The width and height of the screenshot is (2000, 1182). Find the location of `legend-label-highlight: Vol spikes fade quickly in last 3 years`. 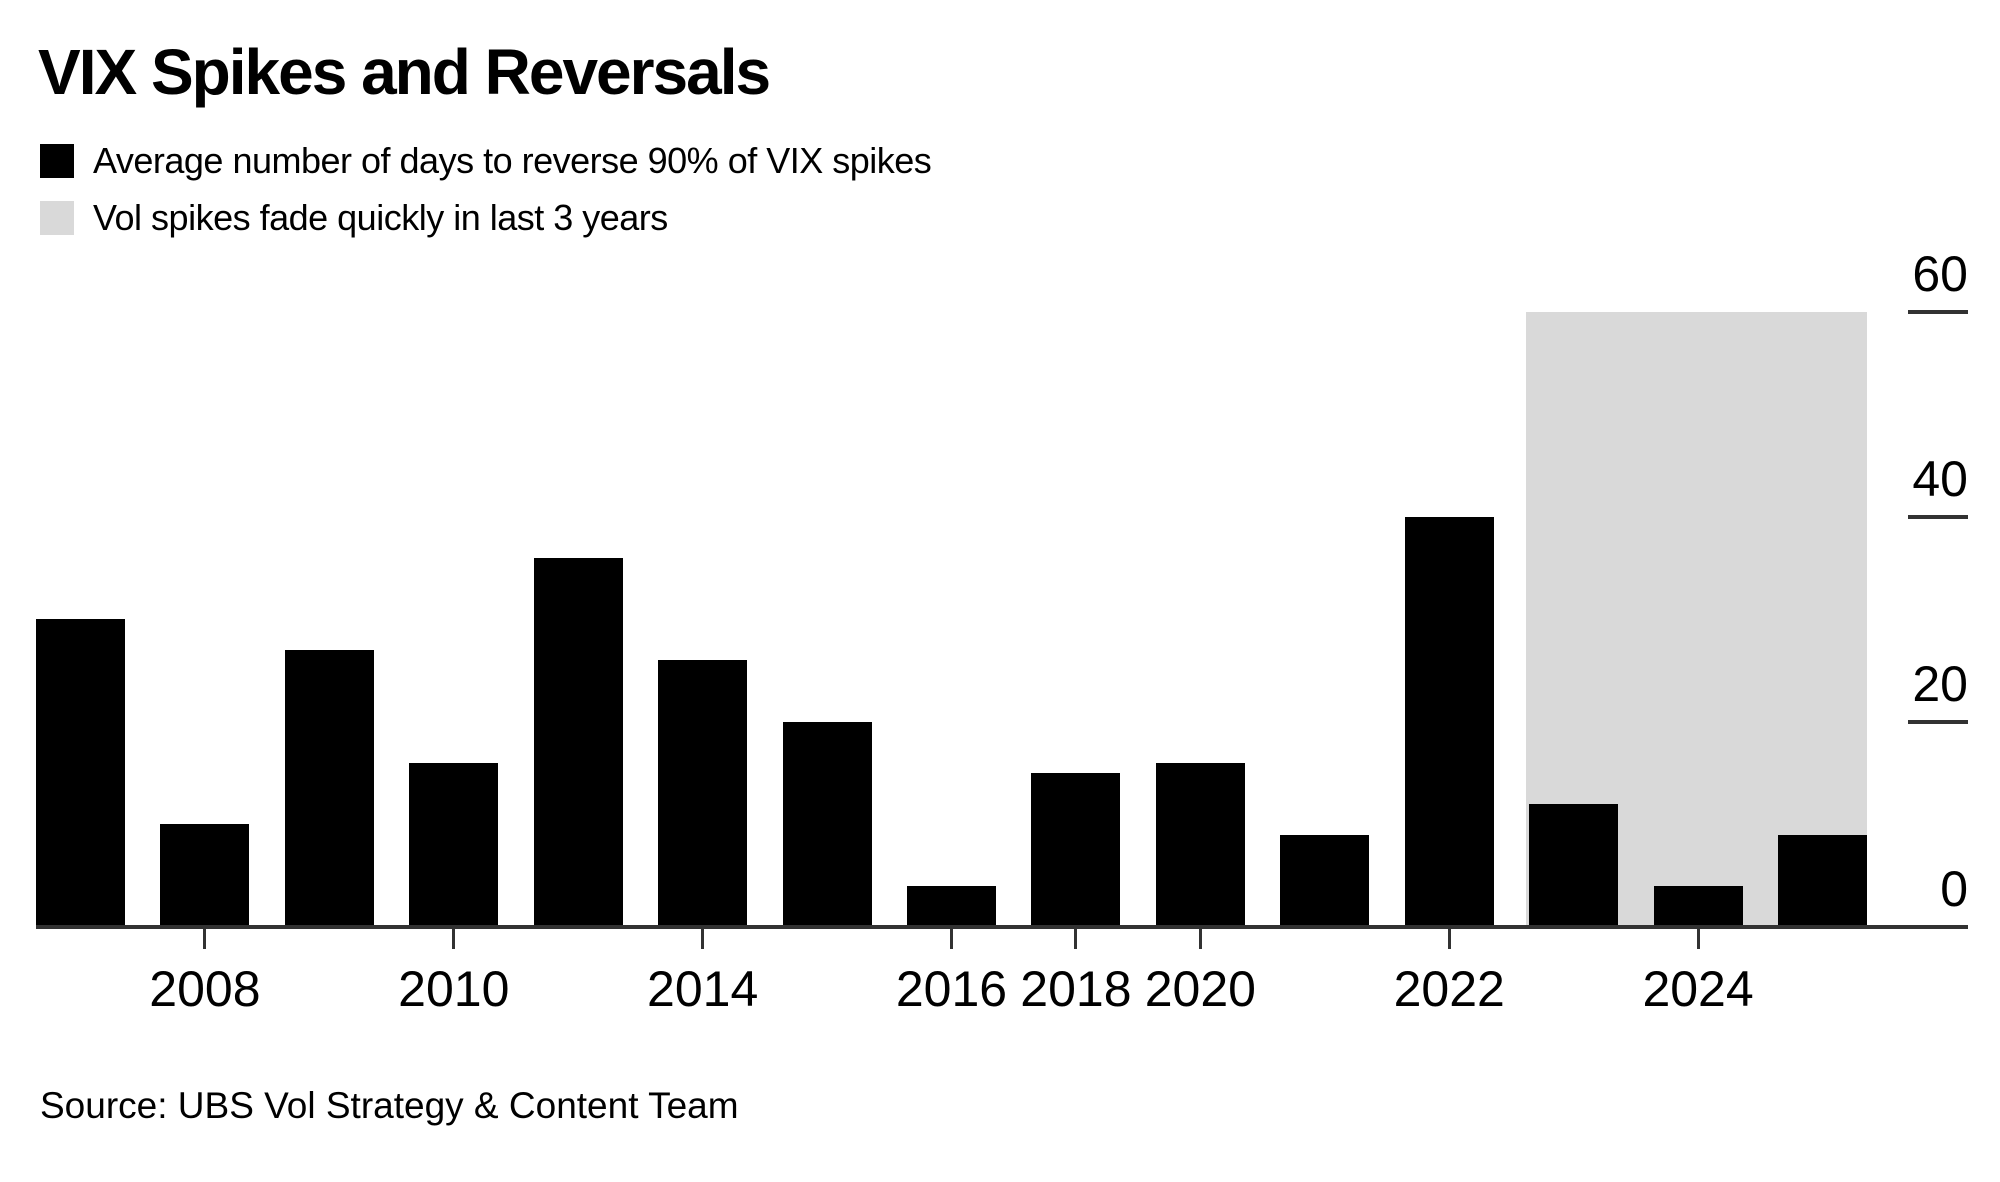

legend-label-highlight: Vol spikes fade quickly in last 3 years is located at coordinates (380, 217).